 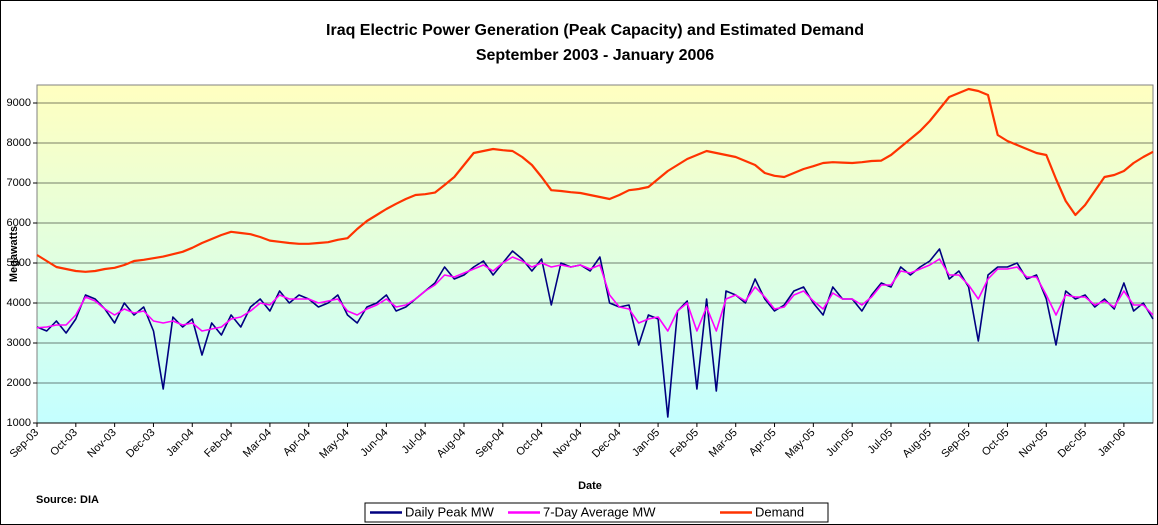 I want to click on y-axis-label: Megawatts, so click(x=14, y=254).